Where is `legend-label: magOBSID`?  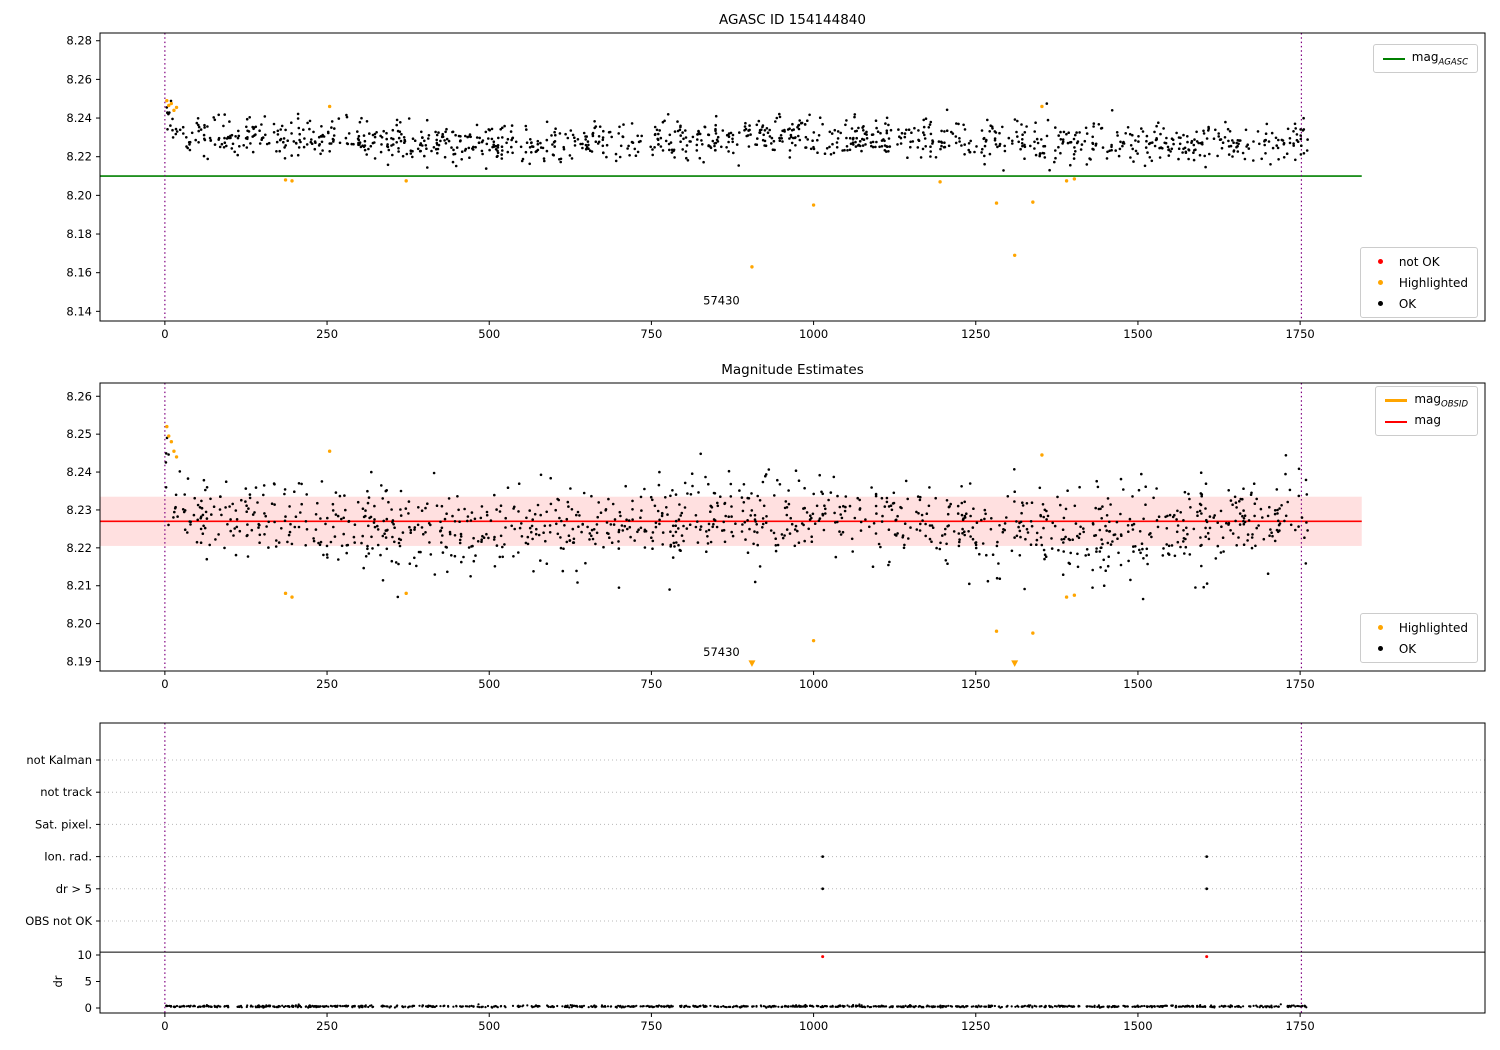
legend-label: magOBSID is located at coordinates (1441, 400).